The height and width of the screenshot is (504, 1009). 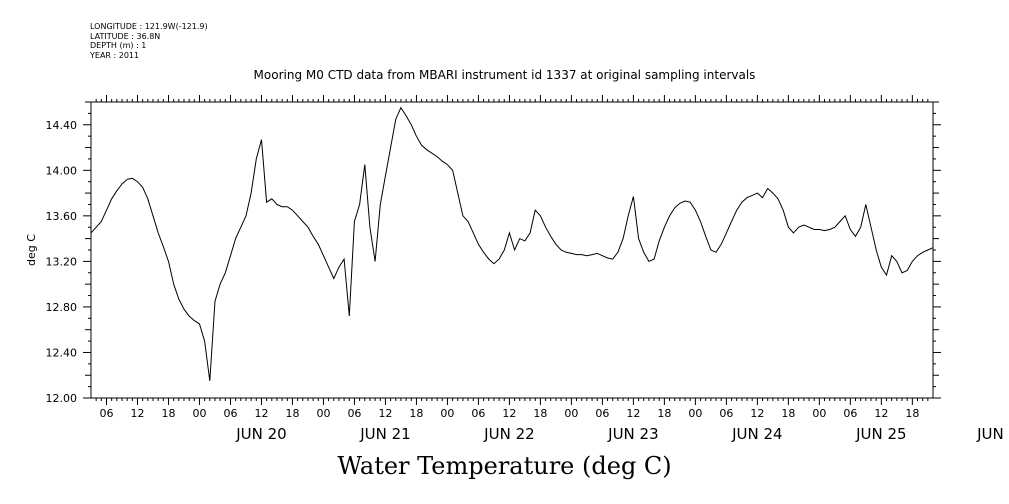 What do you see at coordinates (504, 466) in the screenshot?
I see `footer-title: Water Temperature (deg C)` at bounding box center [504, 466].